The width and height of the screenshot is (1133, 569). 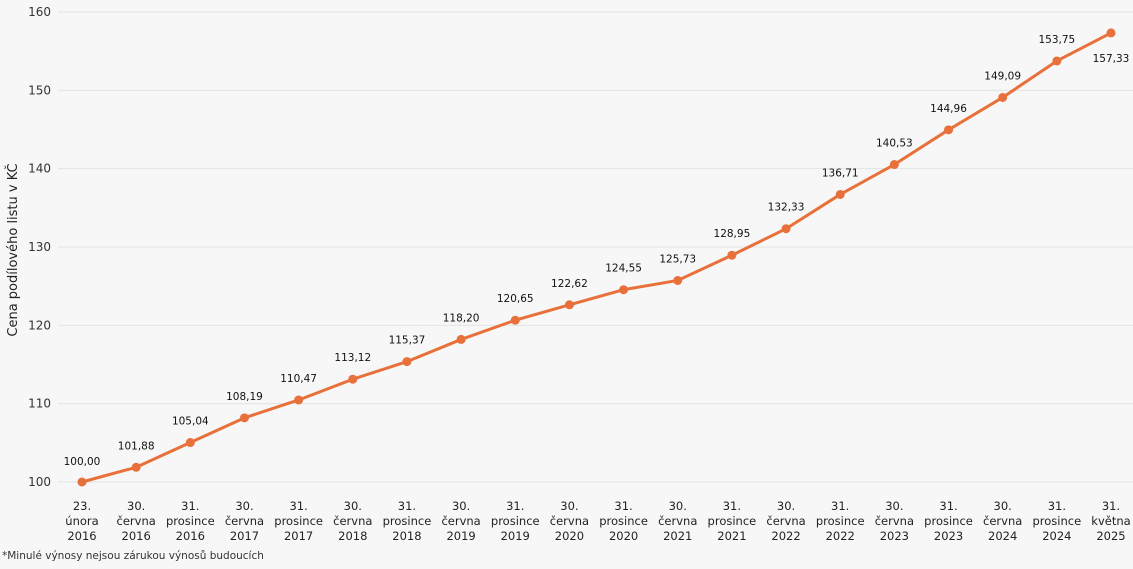 What do you see at coordinates (623, 269) in the screenshot?
I see `data-label: 124,55` at bounding box center [623, 269].